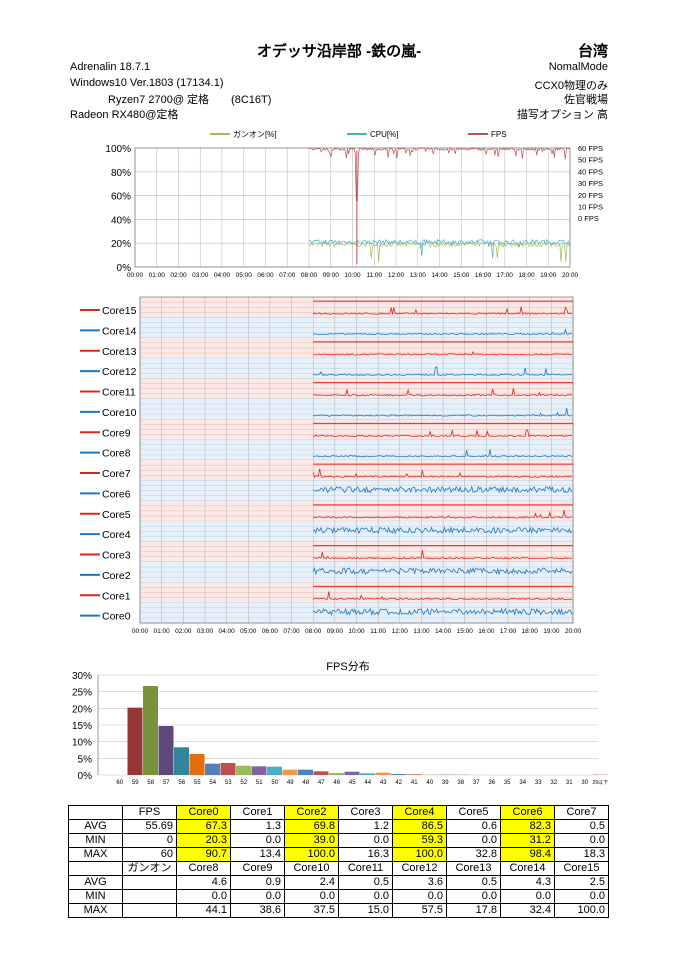  What do you see at coordinates (476, 783) in the screenshot?
I see `x-tick-label: 37` at bounding box center [476, 783].